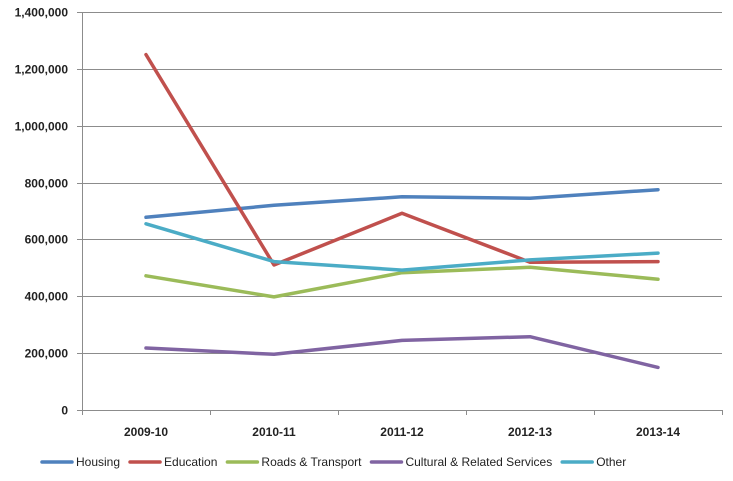 The image size is (733, 481). What do you see at coordinates (402, 432) in the screenshot?
I see `x-tick-label: 2011-12` at bounding box center [402, 432].